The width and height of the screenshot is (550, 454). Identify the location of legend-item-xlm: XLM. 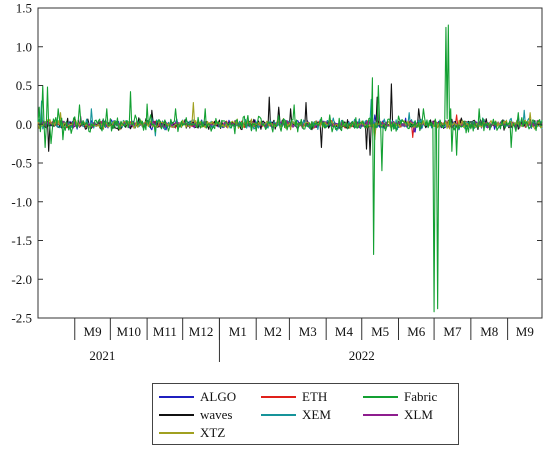
(398, 415).